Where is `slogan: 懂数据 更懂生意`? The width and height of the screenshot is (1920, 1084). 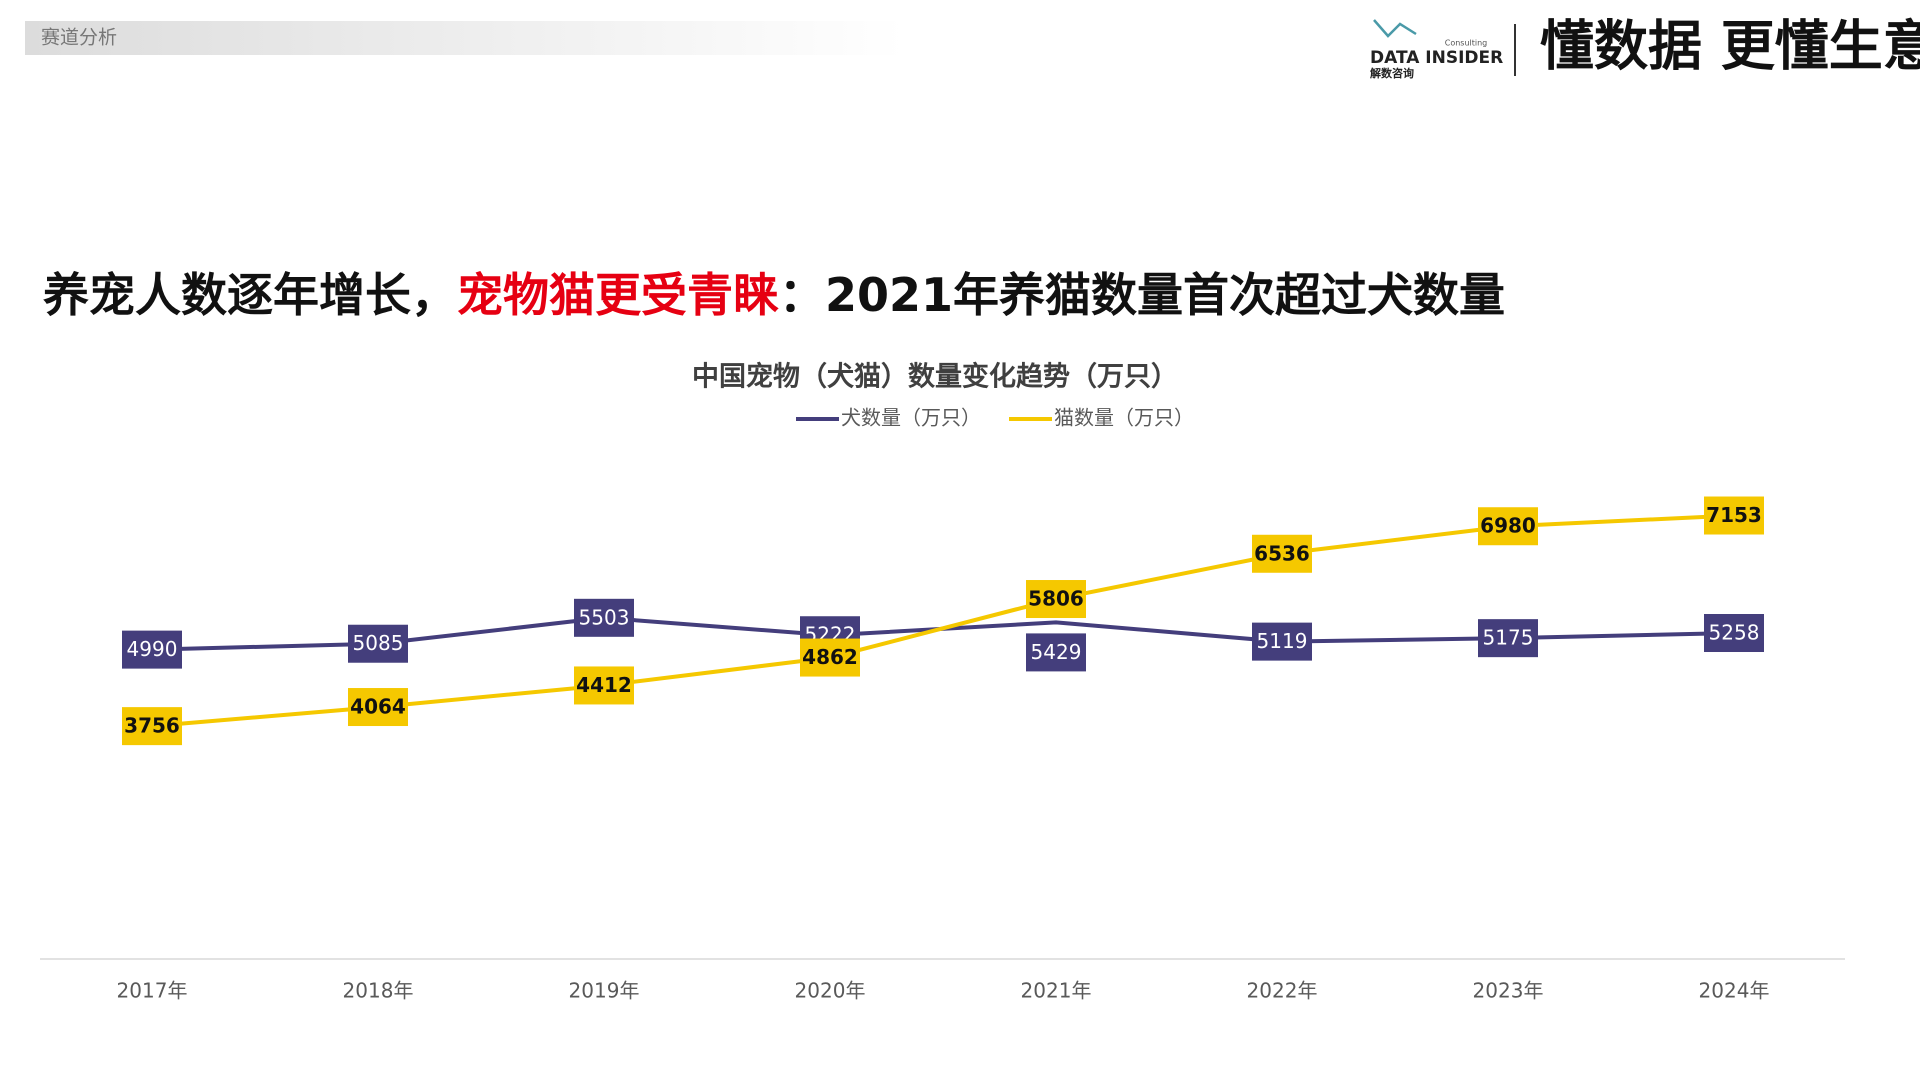 slogan: 懂数据 更懂生意 is located at coordinates (1730, 46).